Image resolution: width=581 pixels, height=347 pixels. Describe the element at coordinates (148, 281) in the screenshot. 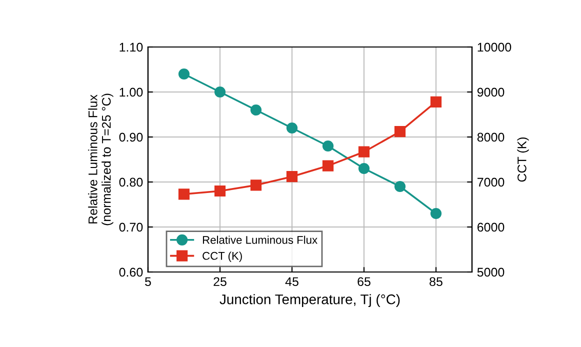

I see `x-tick-label: 5` at that location.